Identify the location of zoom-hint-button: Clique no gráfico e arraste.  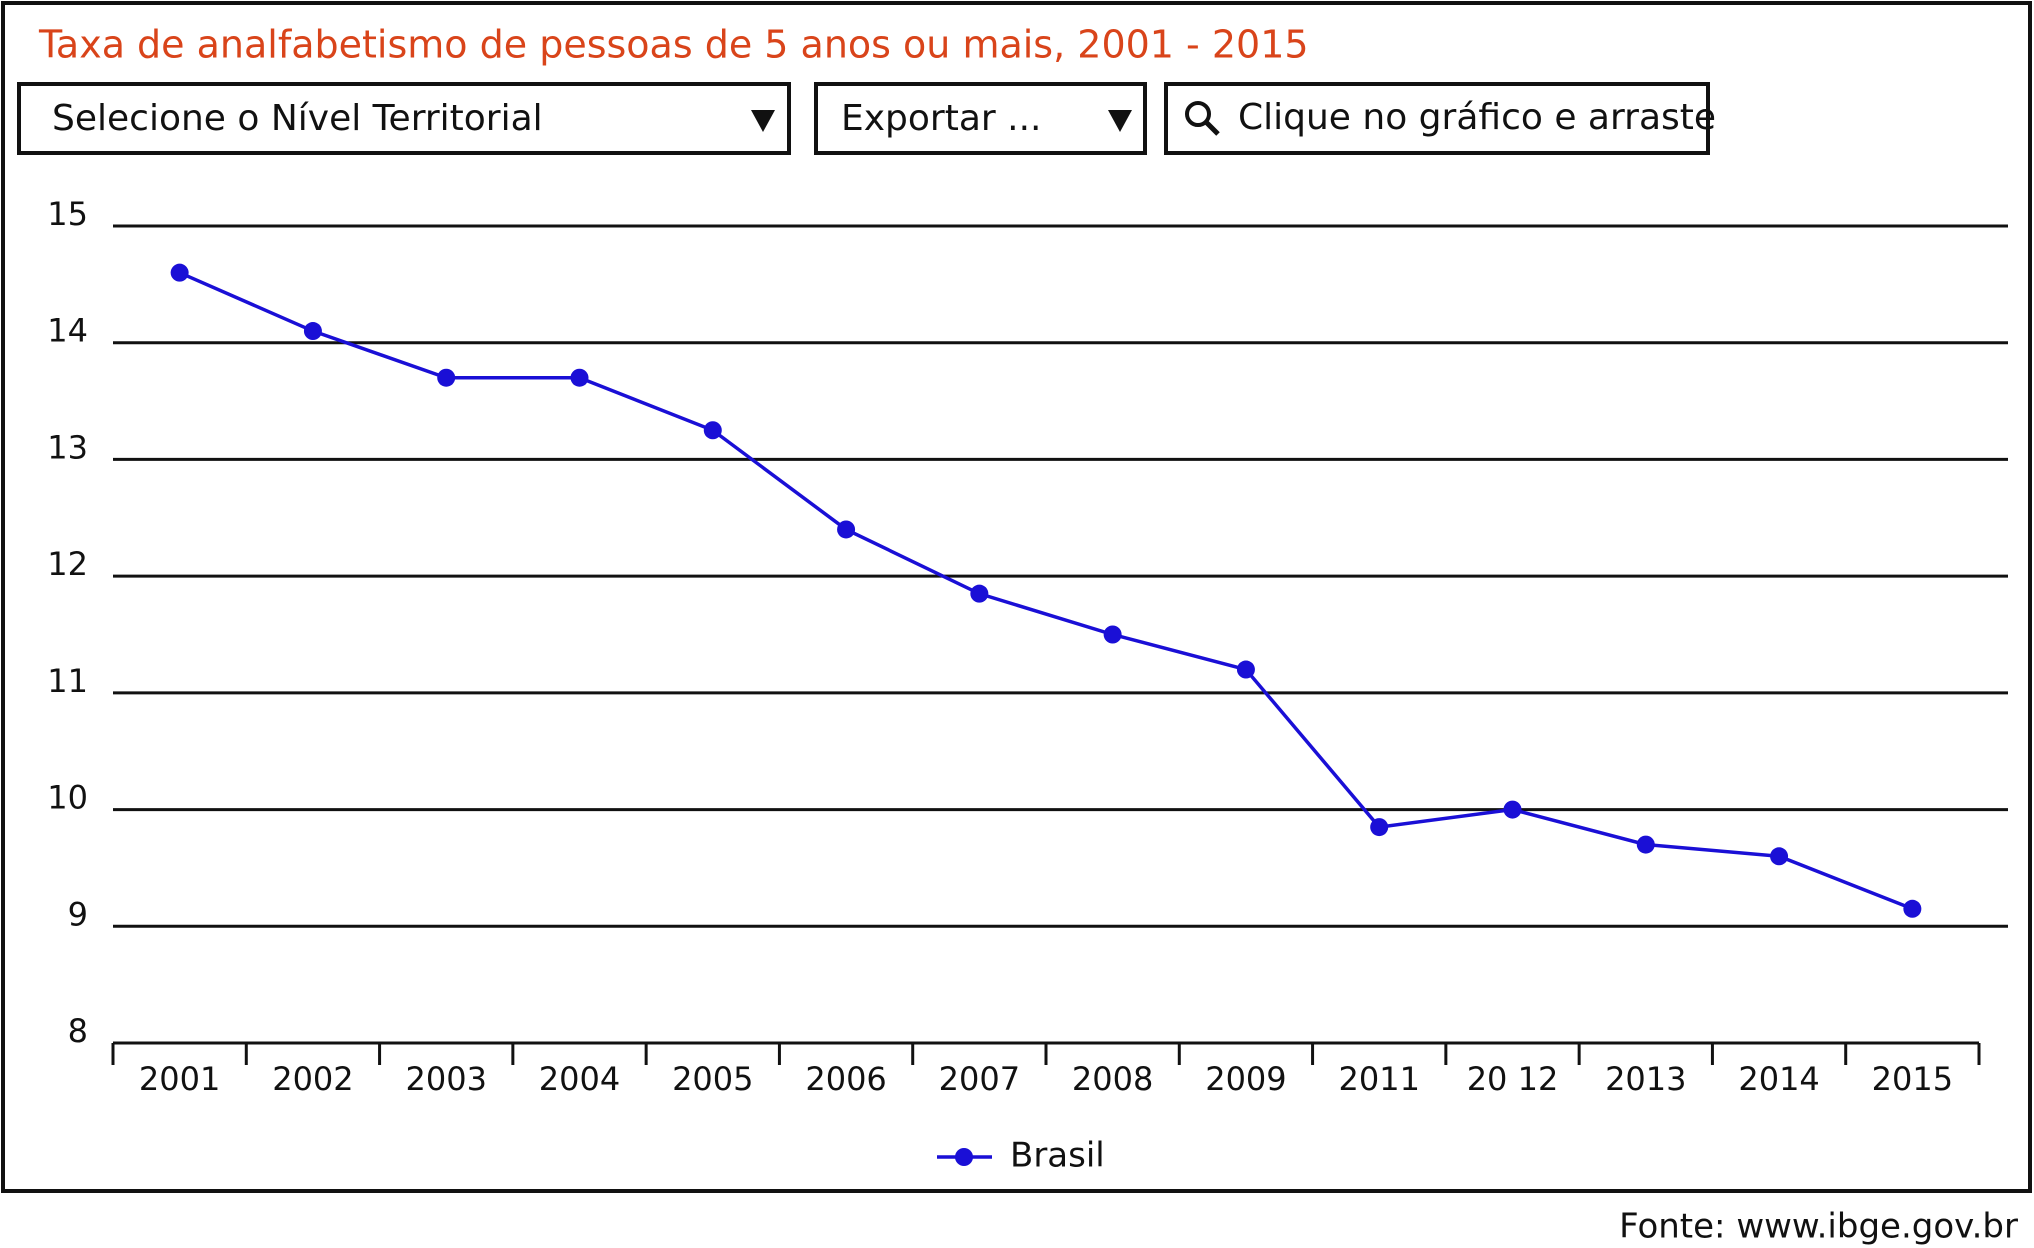
(1440, 118).